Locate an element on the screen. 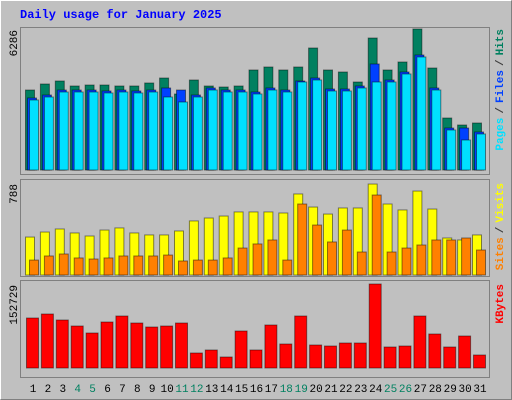  legend-entry: KBytes is located at coordinates (501, 304).